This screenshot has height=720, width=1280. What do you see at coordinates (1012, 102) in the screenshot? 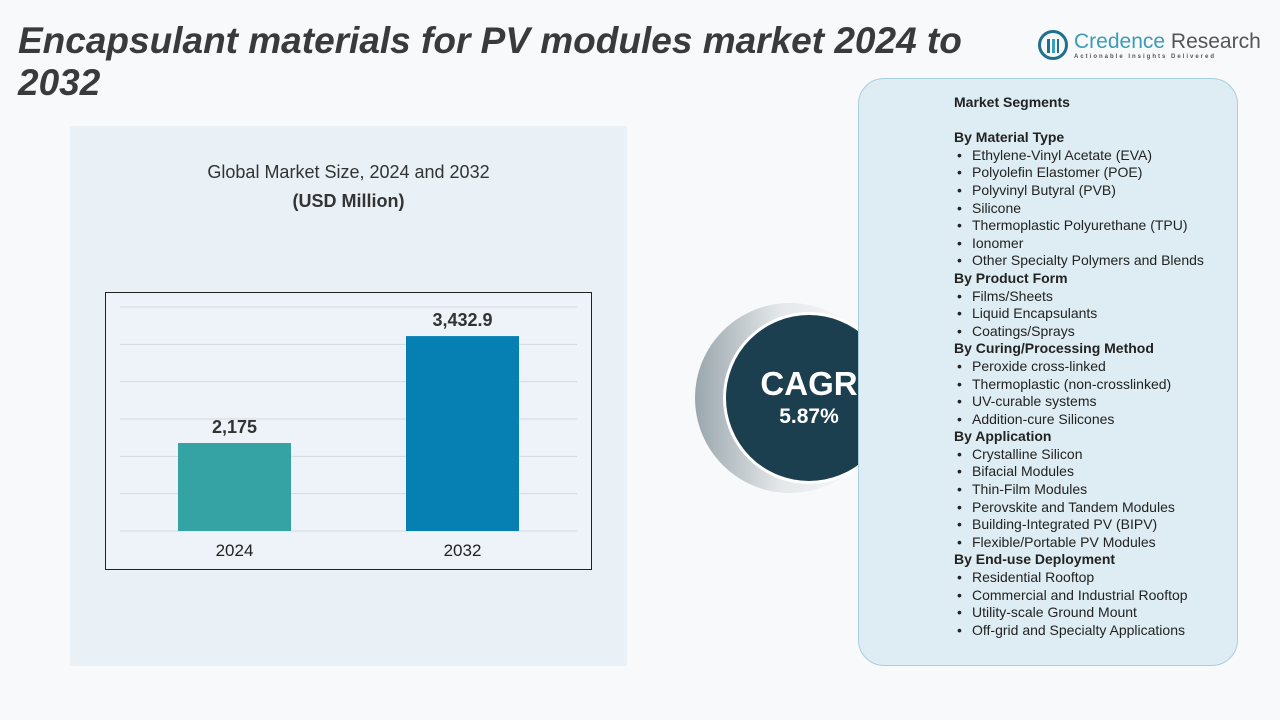
I see `segments-heading: Market Segments` at bounding box center [1012, 102].